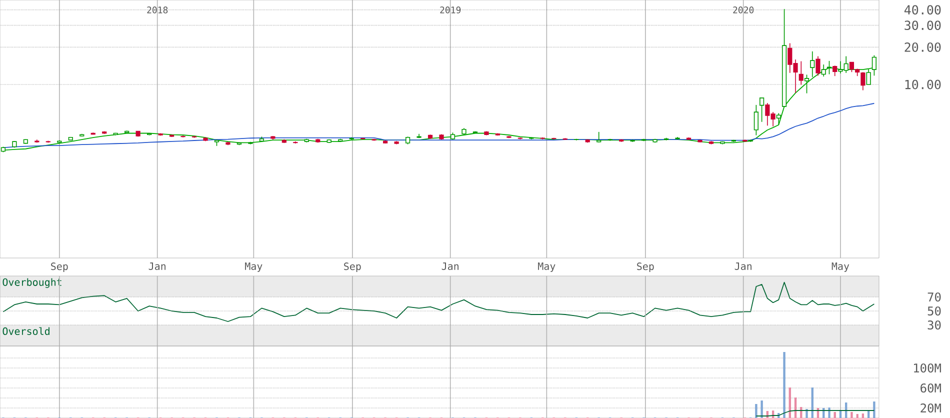  Describe the element at coordinates (922, 47) in the screenshot. I see `y-tick-label: 20.00` at that location.